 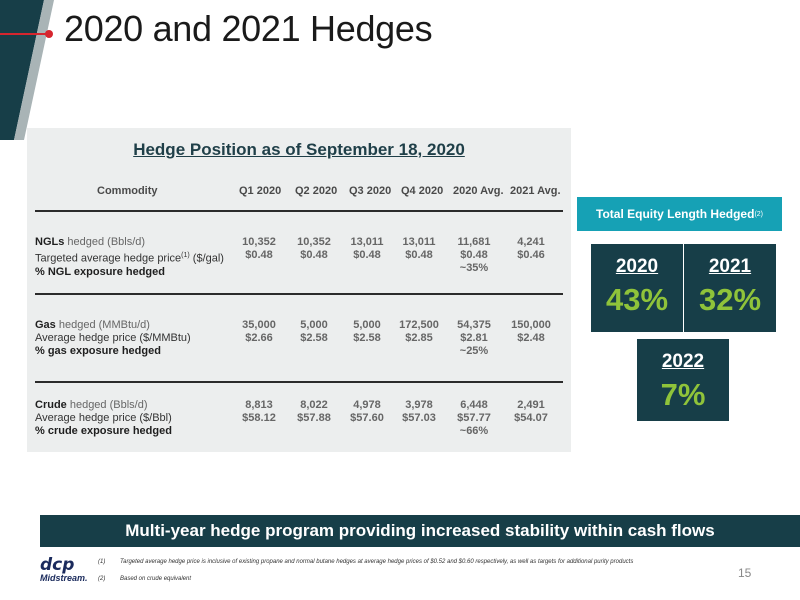 I want to click on page-number: 15, so click(x=745, y=573).